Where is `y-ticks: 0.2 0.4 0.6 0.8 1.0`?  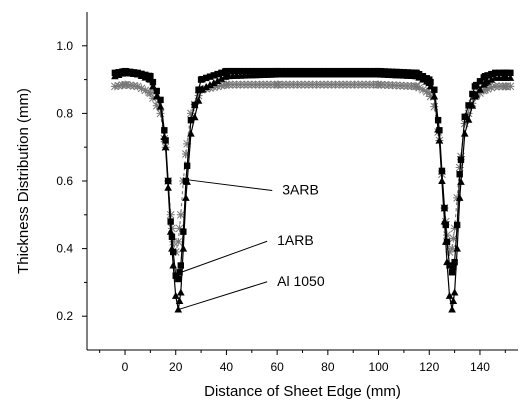 y-ticks: 0.2 0.4 0.6 0.8 1.0 is located at coordinates (71, 181).